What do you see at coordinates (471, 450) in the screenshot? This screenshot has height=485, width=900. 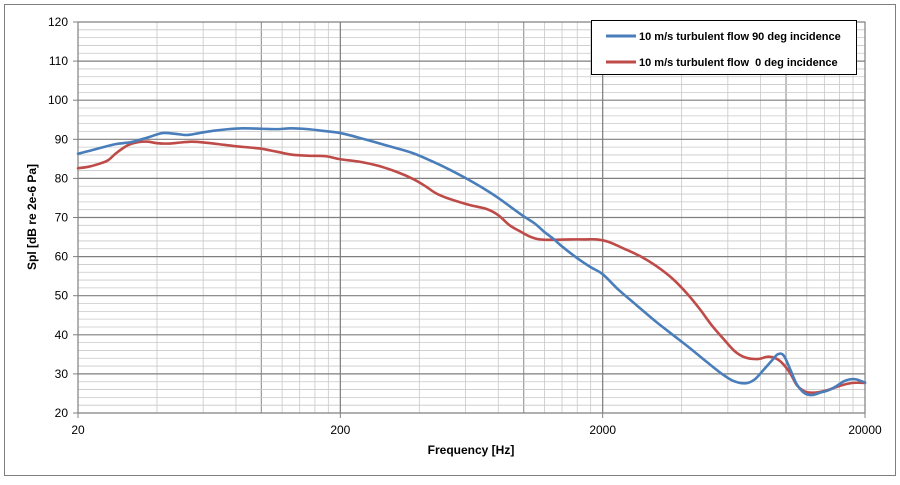 I see `x-axis-label: Frequency [Hz]` at bounding box center [471, 450].